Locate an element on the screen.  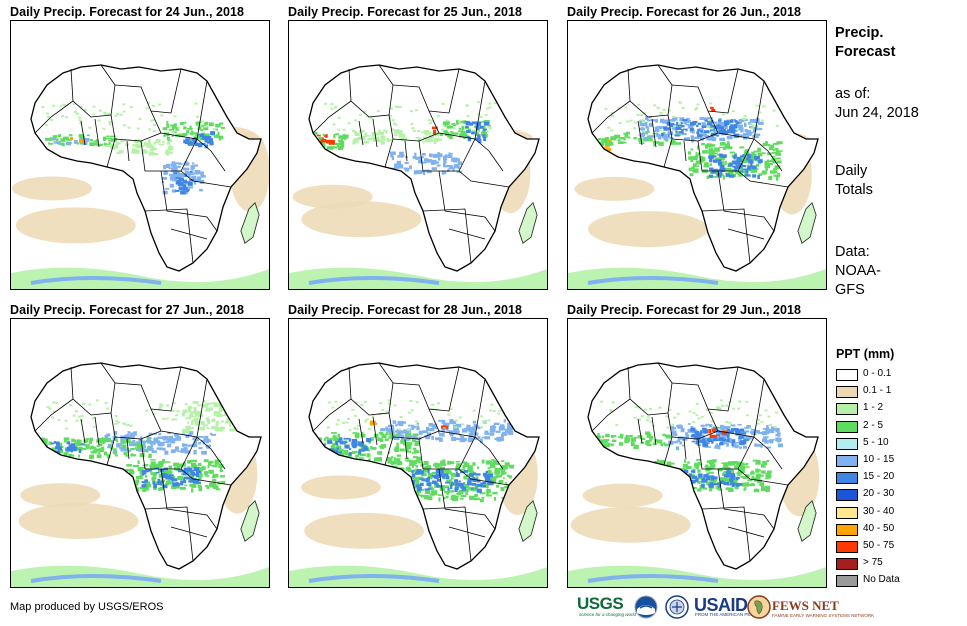
info-asof: as of: Jun 24, 2018 is located at coordinates (877, 104).